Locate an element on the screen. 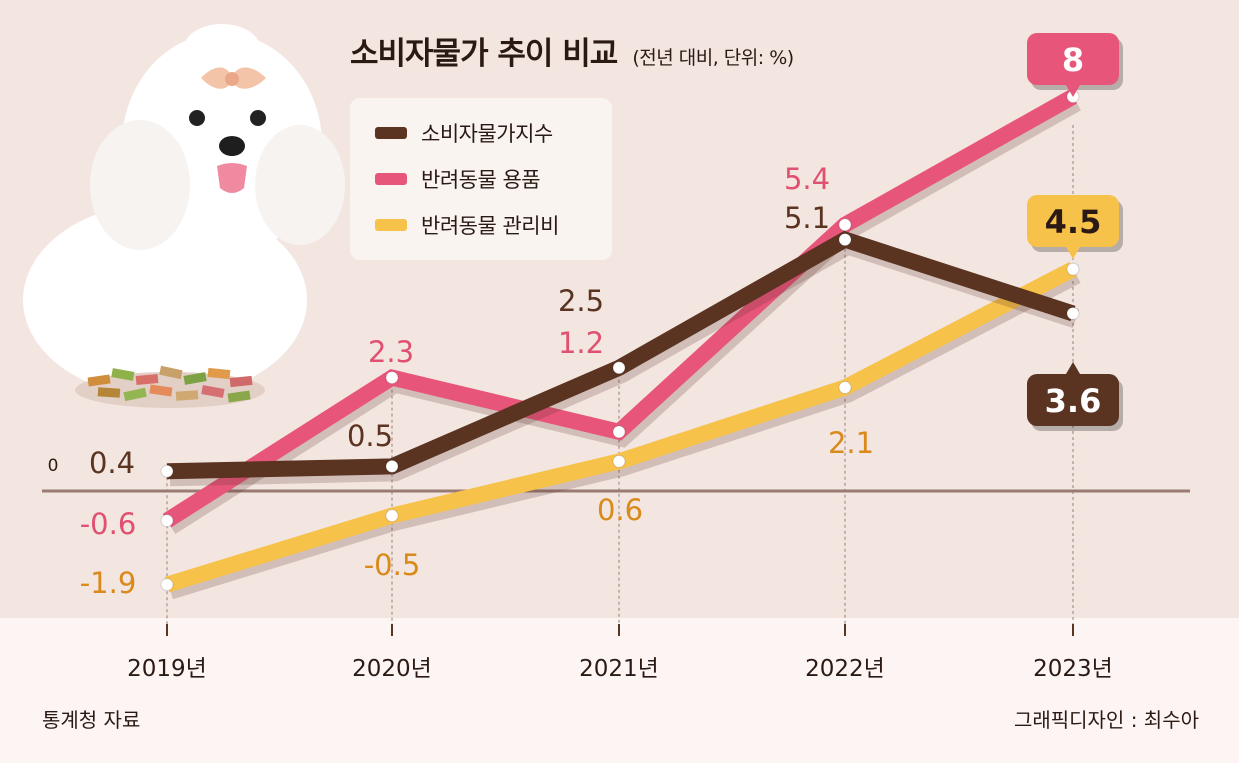  chart-title-block: 소비자물가 추이 비교 (전년 대비, 단위: %) is located at coordinates (572, 50).